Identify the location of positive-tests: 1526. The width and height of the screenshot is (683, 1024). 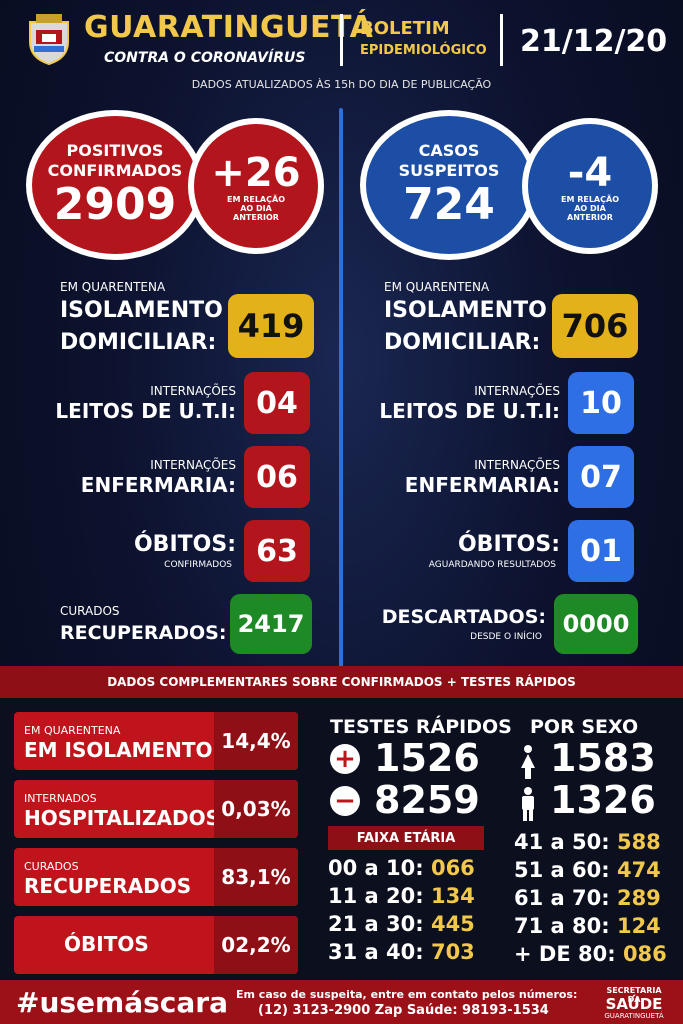
(427, 758).